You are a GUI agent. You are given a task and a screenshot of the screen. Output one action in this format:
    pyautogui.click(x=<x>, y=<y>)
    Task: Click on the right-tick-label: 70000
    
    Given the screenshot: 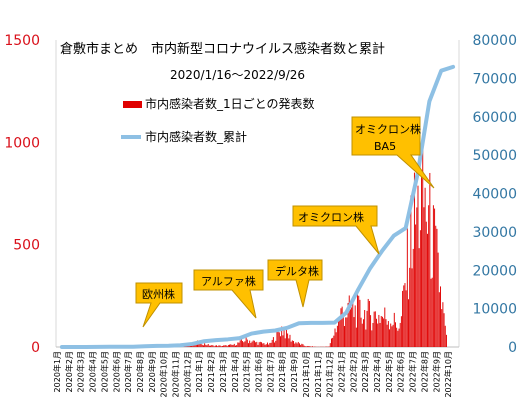 What is the action you would take?
    pyautogui.click(x=494, y=79)
    